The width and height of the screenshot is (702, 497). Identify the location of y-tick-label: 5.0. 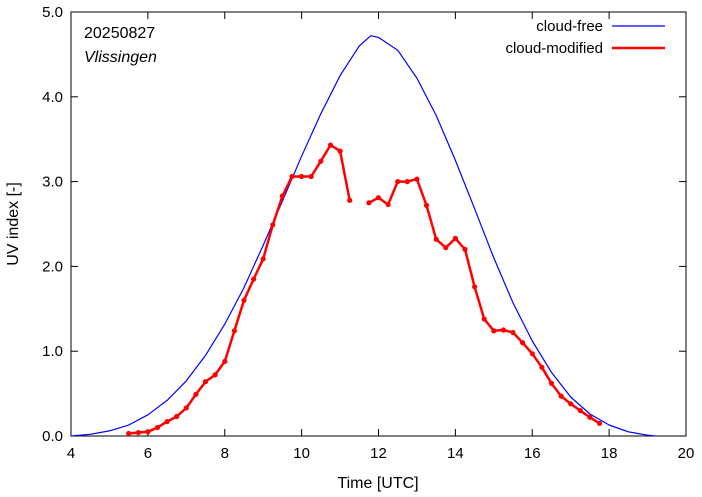
(52, 12).